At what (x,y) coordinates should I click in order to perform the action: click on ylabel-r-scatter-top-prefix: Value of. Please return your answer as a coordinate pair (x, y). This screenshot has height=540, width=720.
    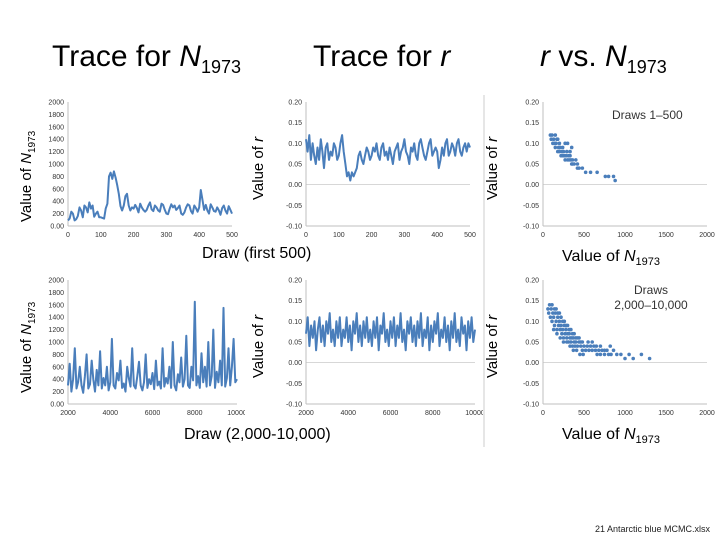
    Looking at the image, I should click on (492, 170).